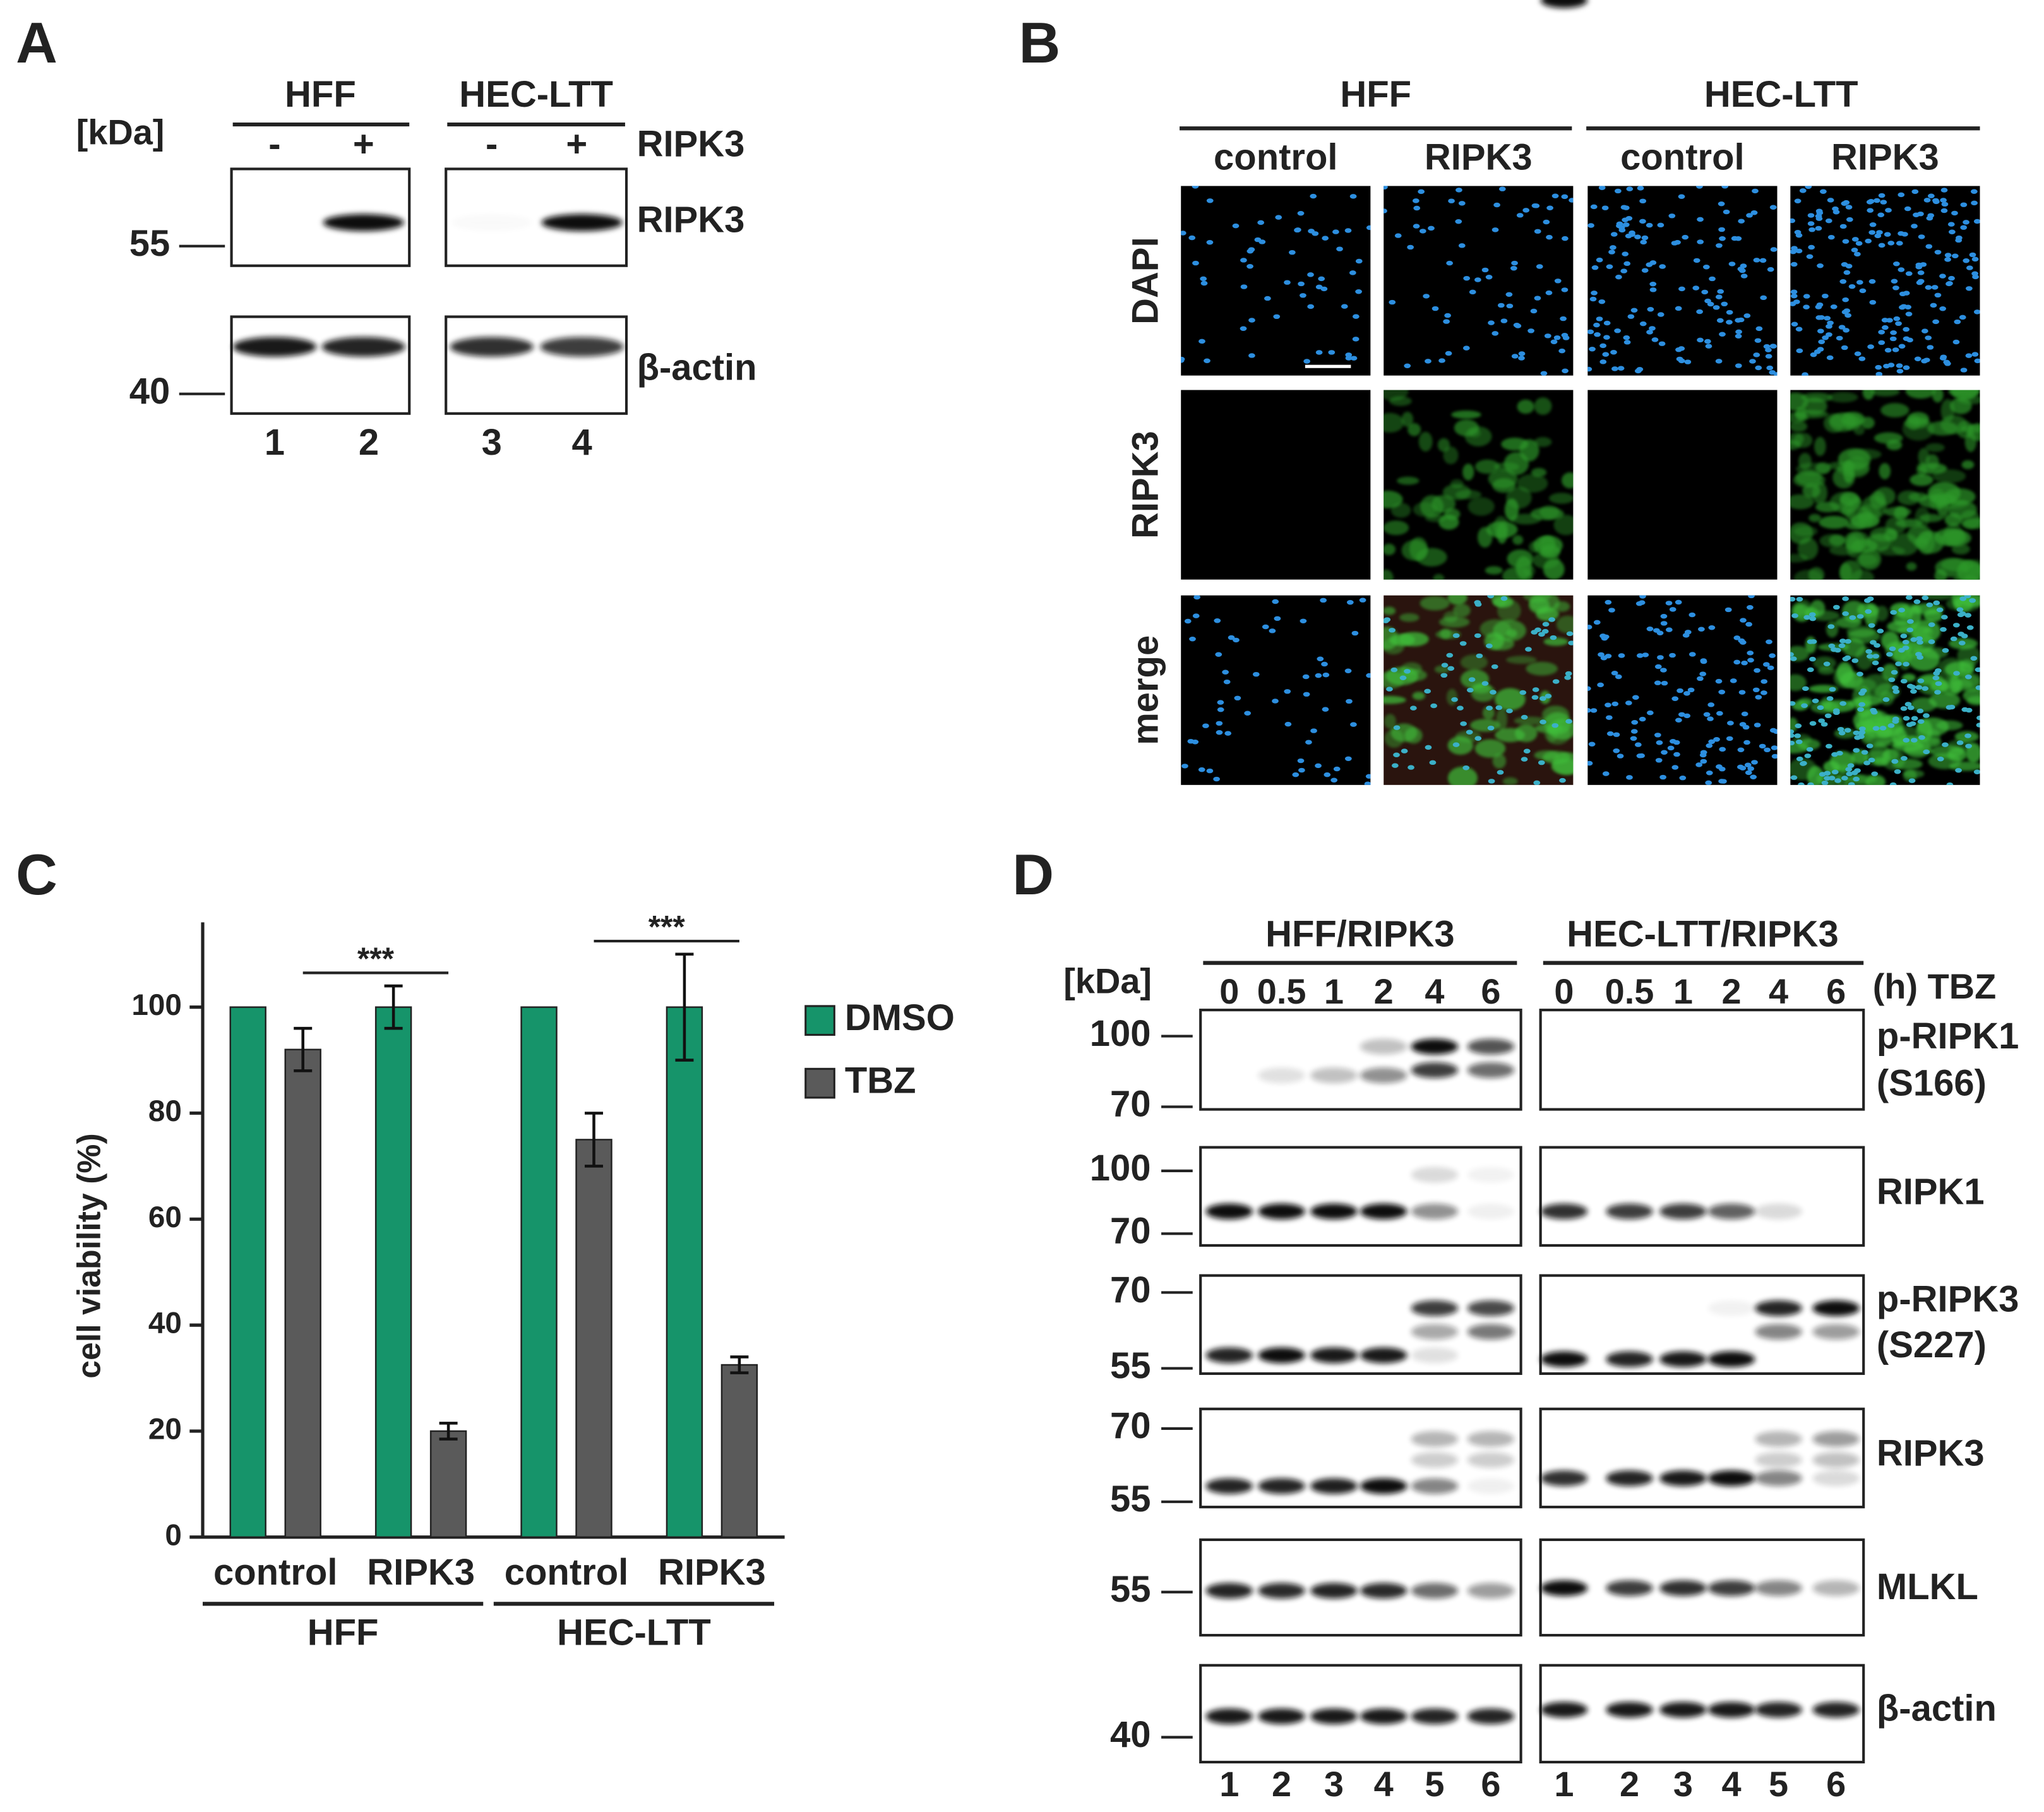  I want to click on group-label: HEC-LTT/RIPK3, so click(1702, 934).